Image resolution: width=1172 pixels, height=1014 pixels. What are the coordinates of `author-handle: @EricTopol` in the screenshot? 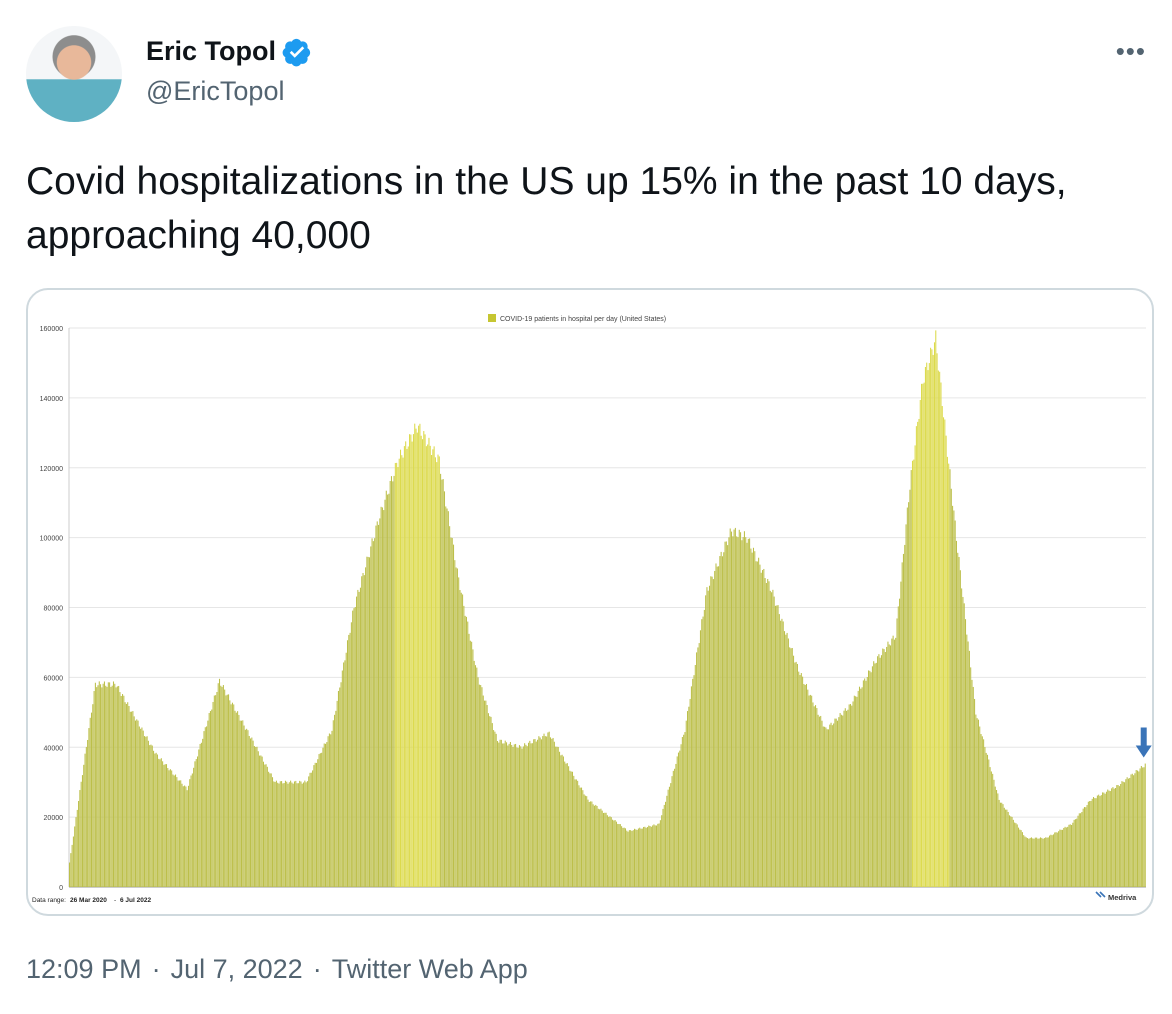 It's located at (215, 91).